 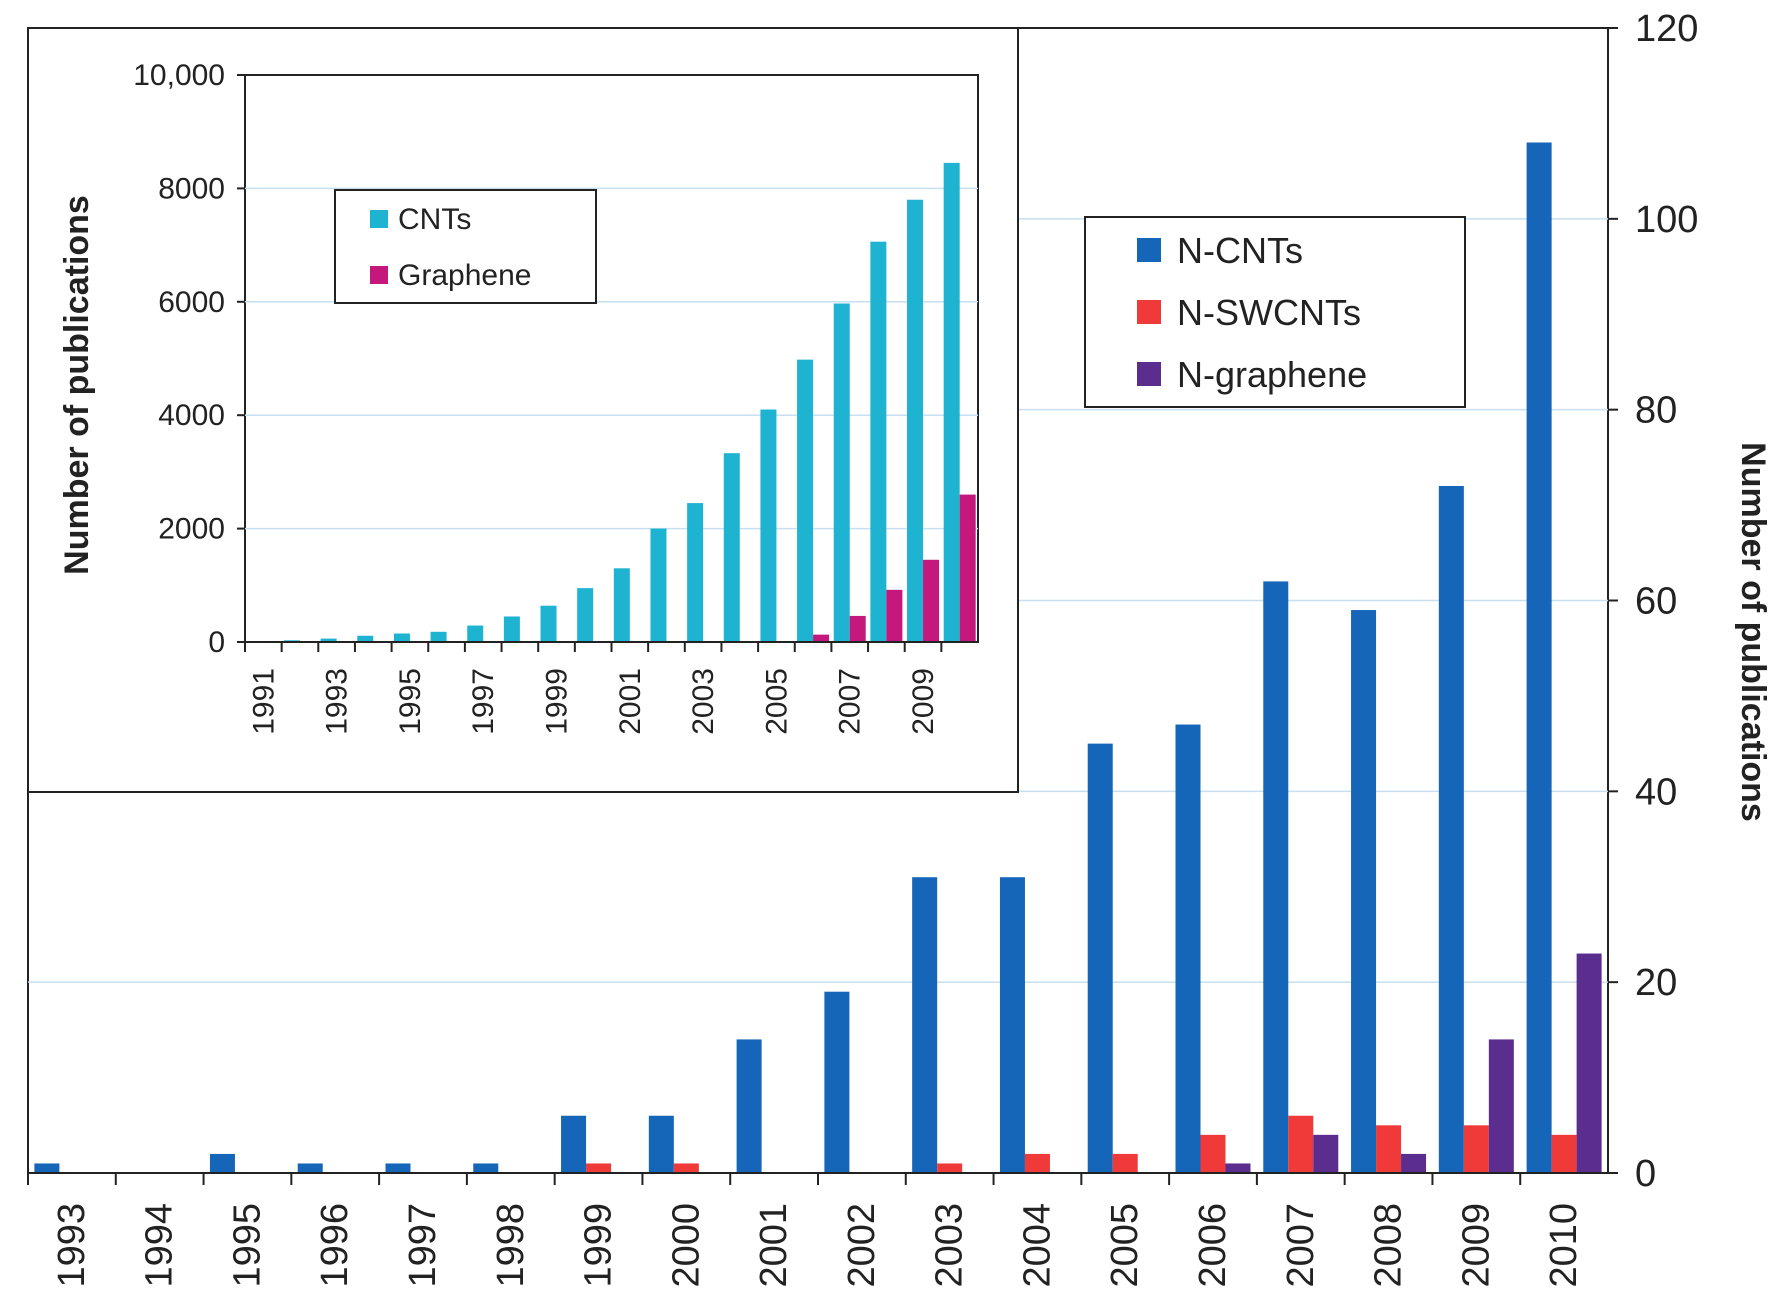 I want to click on bar-n-cnts-2000, so click(x=661, y=1144).